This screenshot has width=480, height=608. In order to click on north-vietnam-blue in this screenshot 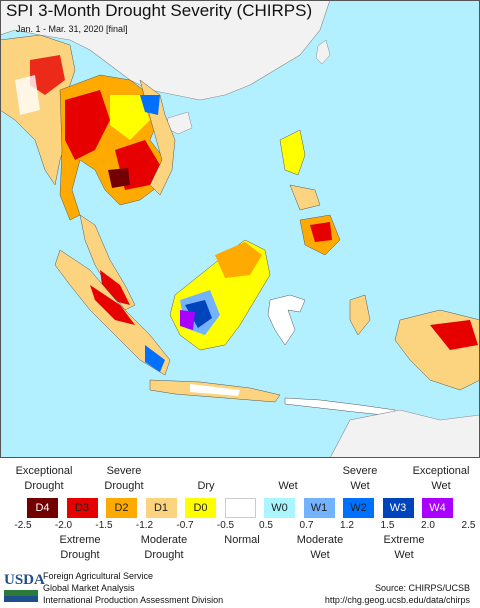, I will do `click(150, 105)`.